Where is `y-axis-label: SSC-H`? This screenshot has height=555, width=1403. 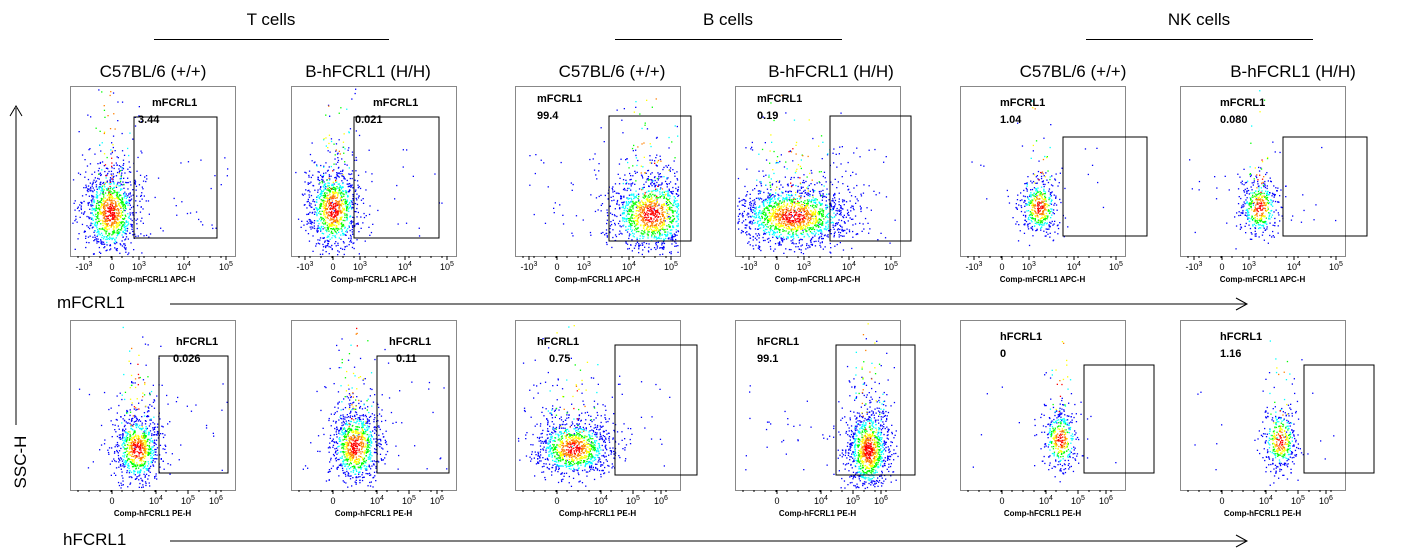
y-axis-label: SSC-H is located at coordinates (20, 462).